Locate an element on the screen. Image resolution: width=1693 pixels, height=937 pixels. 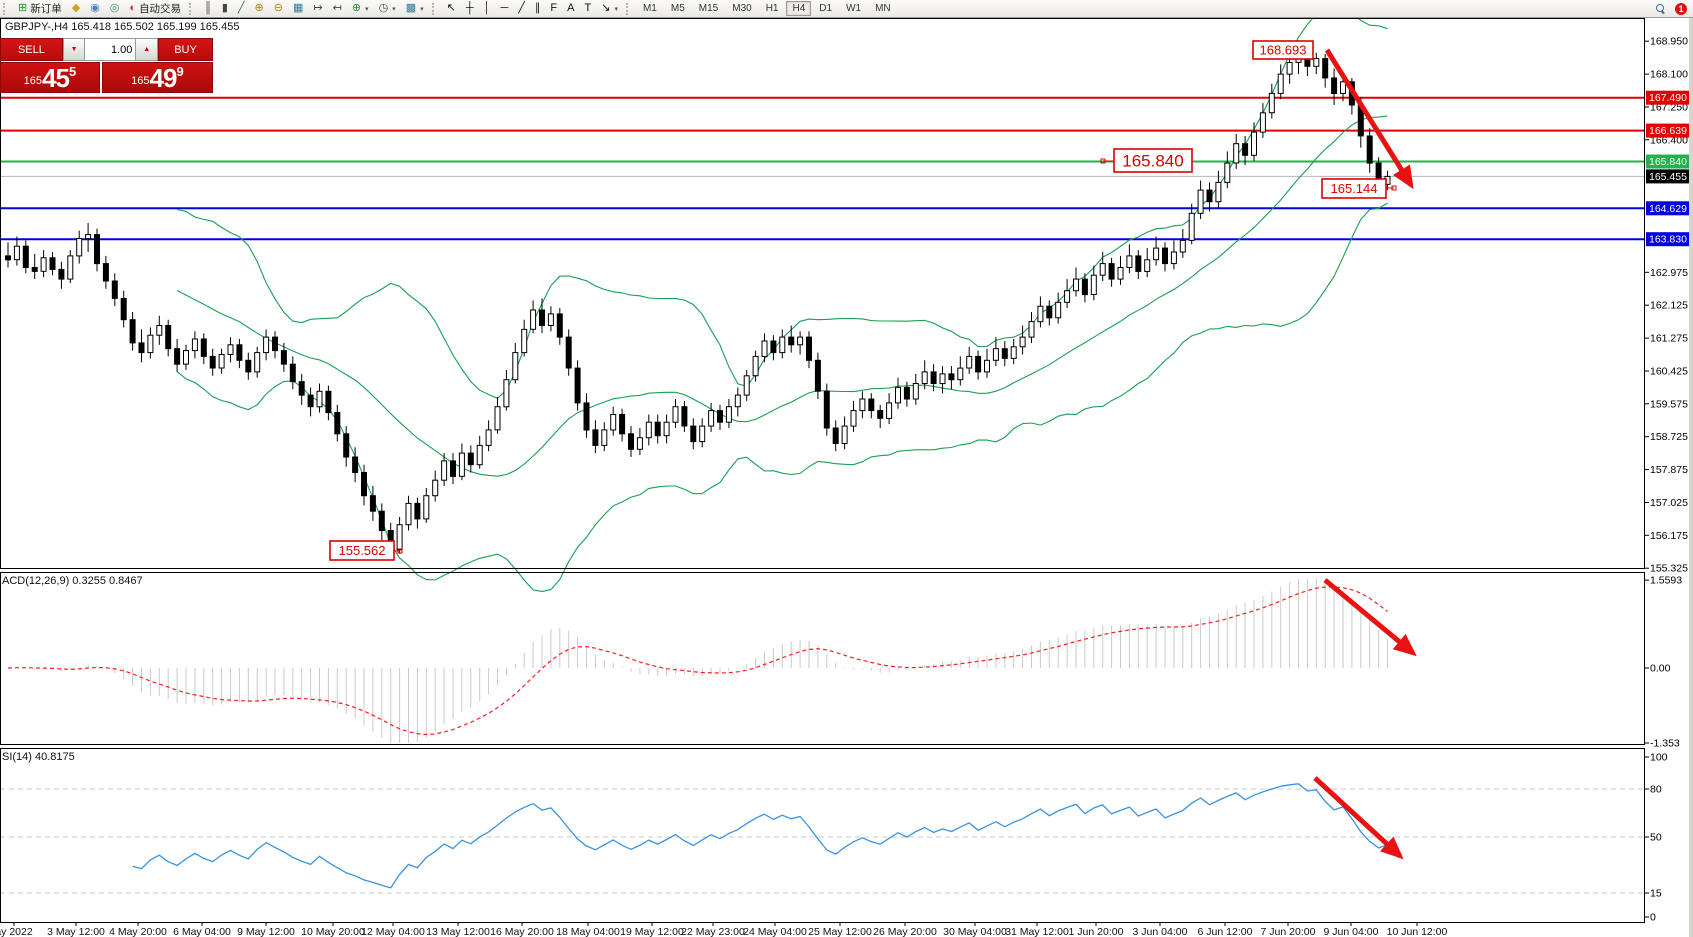
auto-scroll-icon: ↦ is located at coordinates (318, 8).